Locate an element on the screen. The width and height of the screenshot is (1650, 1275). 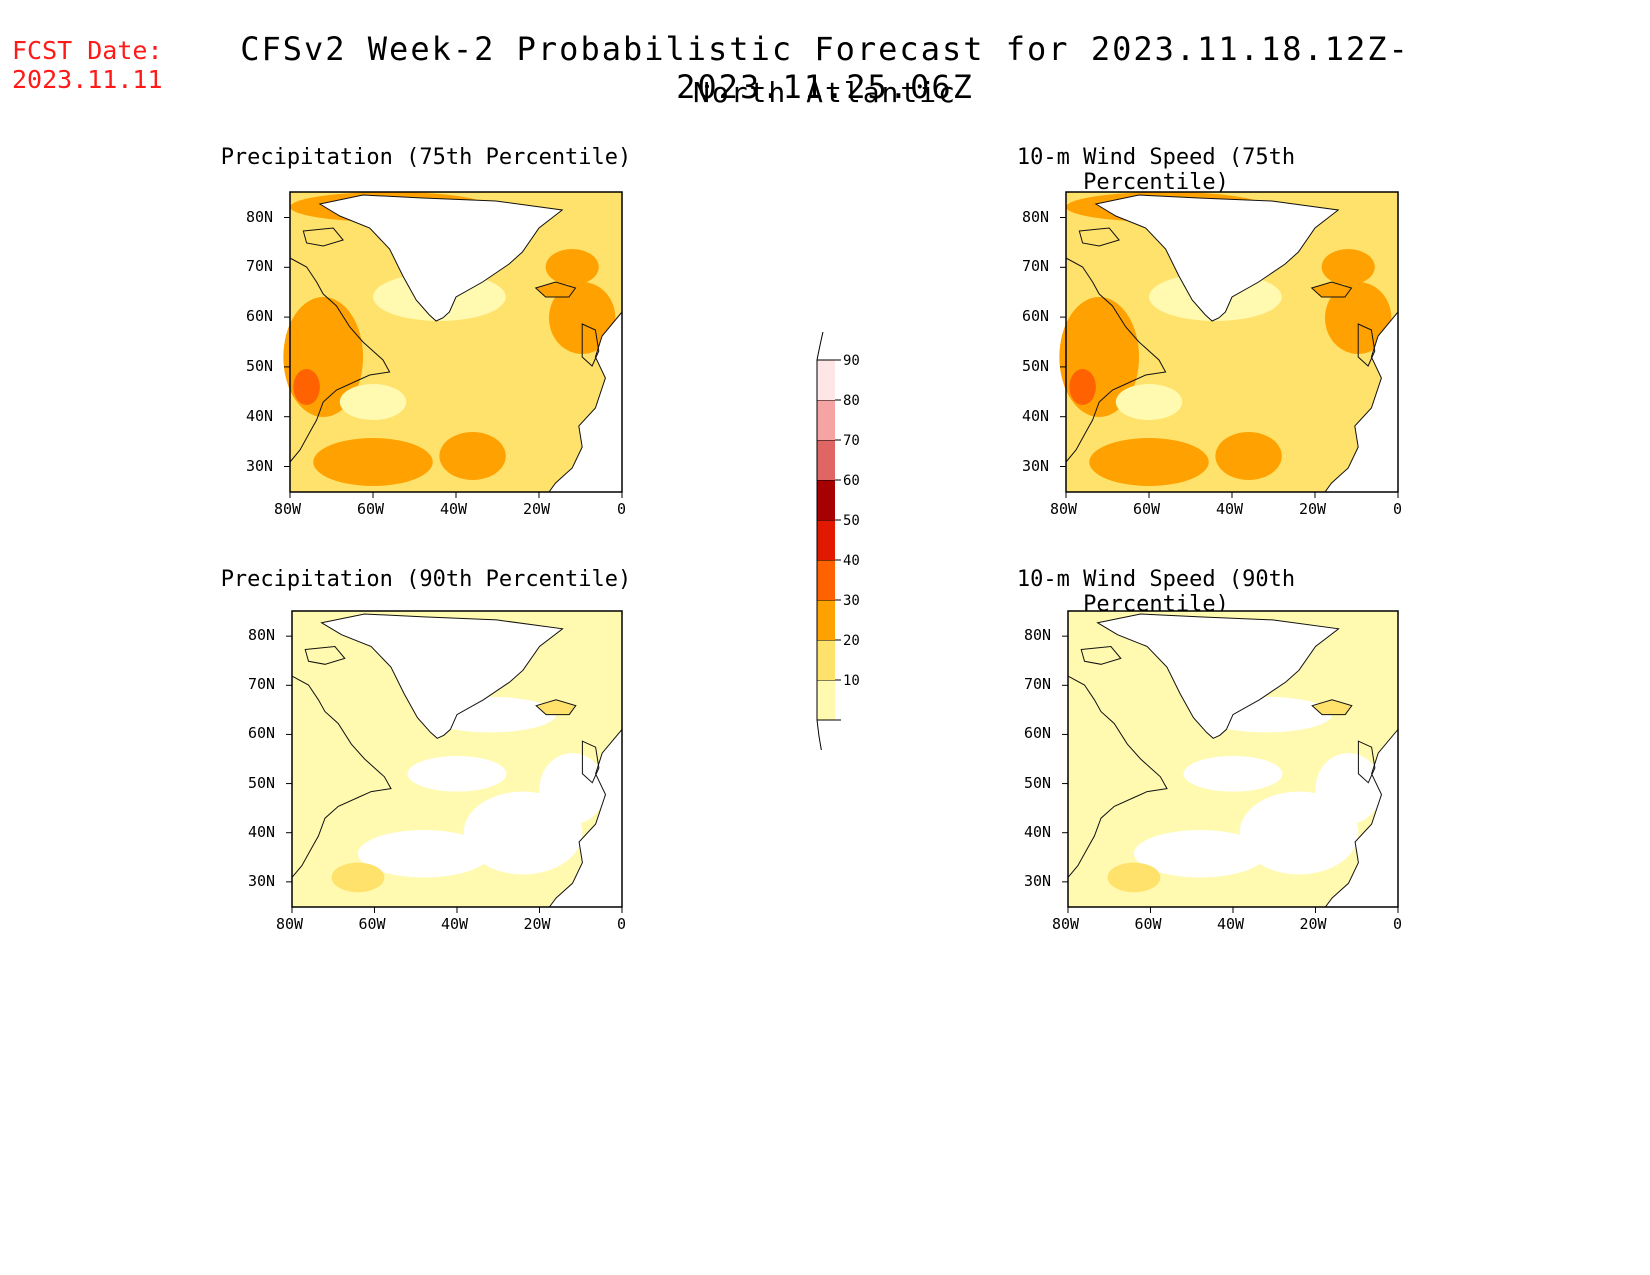
fcst-label-text: FCST Date: is located at coordinates (87, 50).